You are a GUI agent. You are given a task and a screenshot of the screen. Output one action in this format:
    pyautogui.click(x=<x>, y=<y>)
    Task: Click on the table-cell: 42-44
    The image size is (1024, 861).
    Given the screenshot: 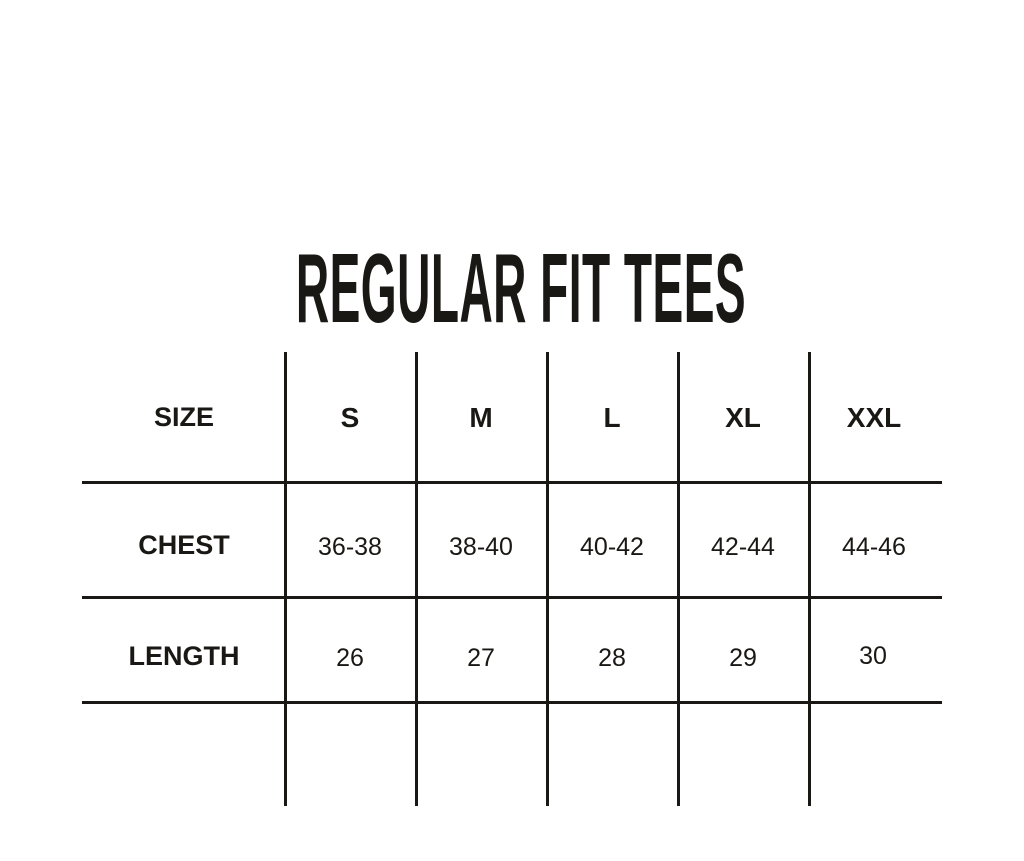 What is the action you would take?
    pyautogui.click(x=743, y=547)
    